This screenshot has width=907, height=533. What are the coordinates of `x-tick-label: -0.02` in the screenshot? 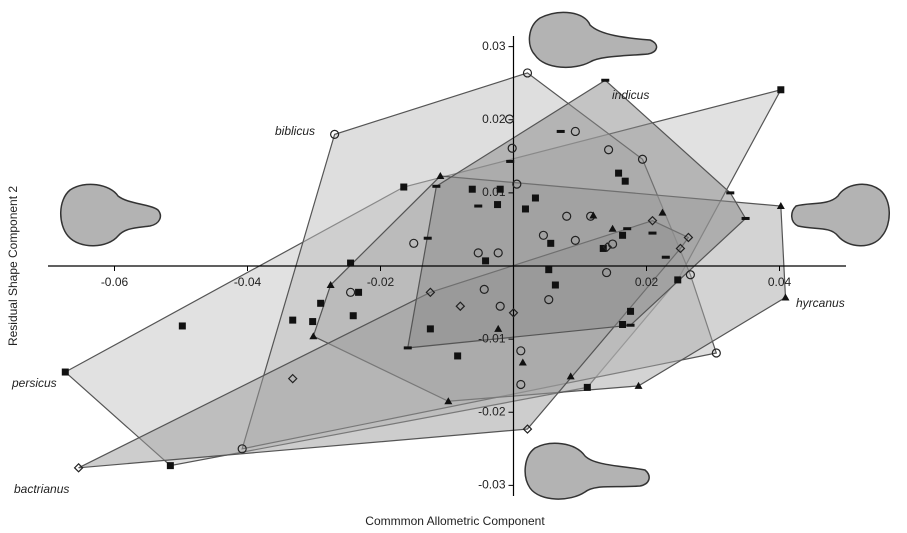 It's located at (381, 282).